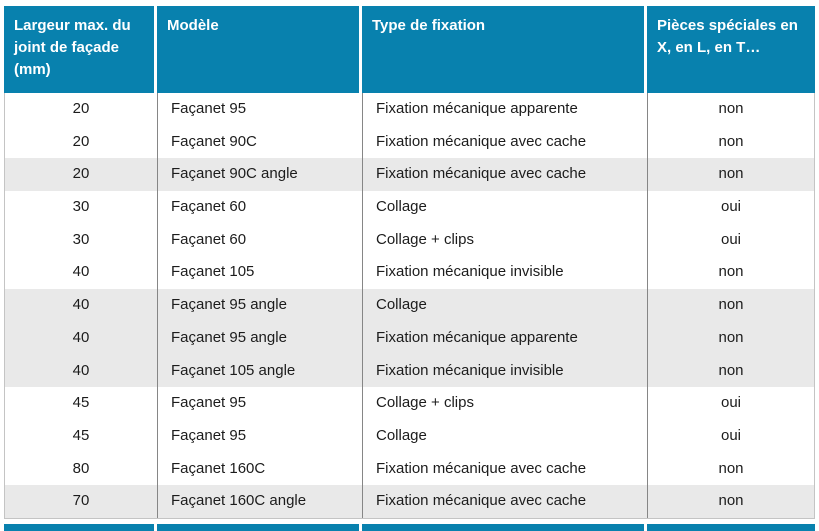 This screenshot has height=531, width=819. Describe the element at coordinates (259, 501) in the screenshot. I see `cell-modele: Façanet 160C angle` at that location.